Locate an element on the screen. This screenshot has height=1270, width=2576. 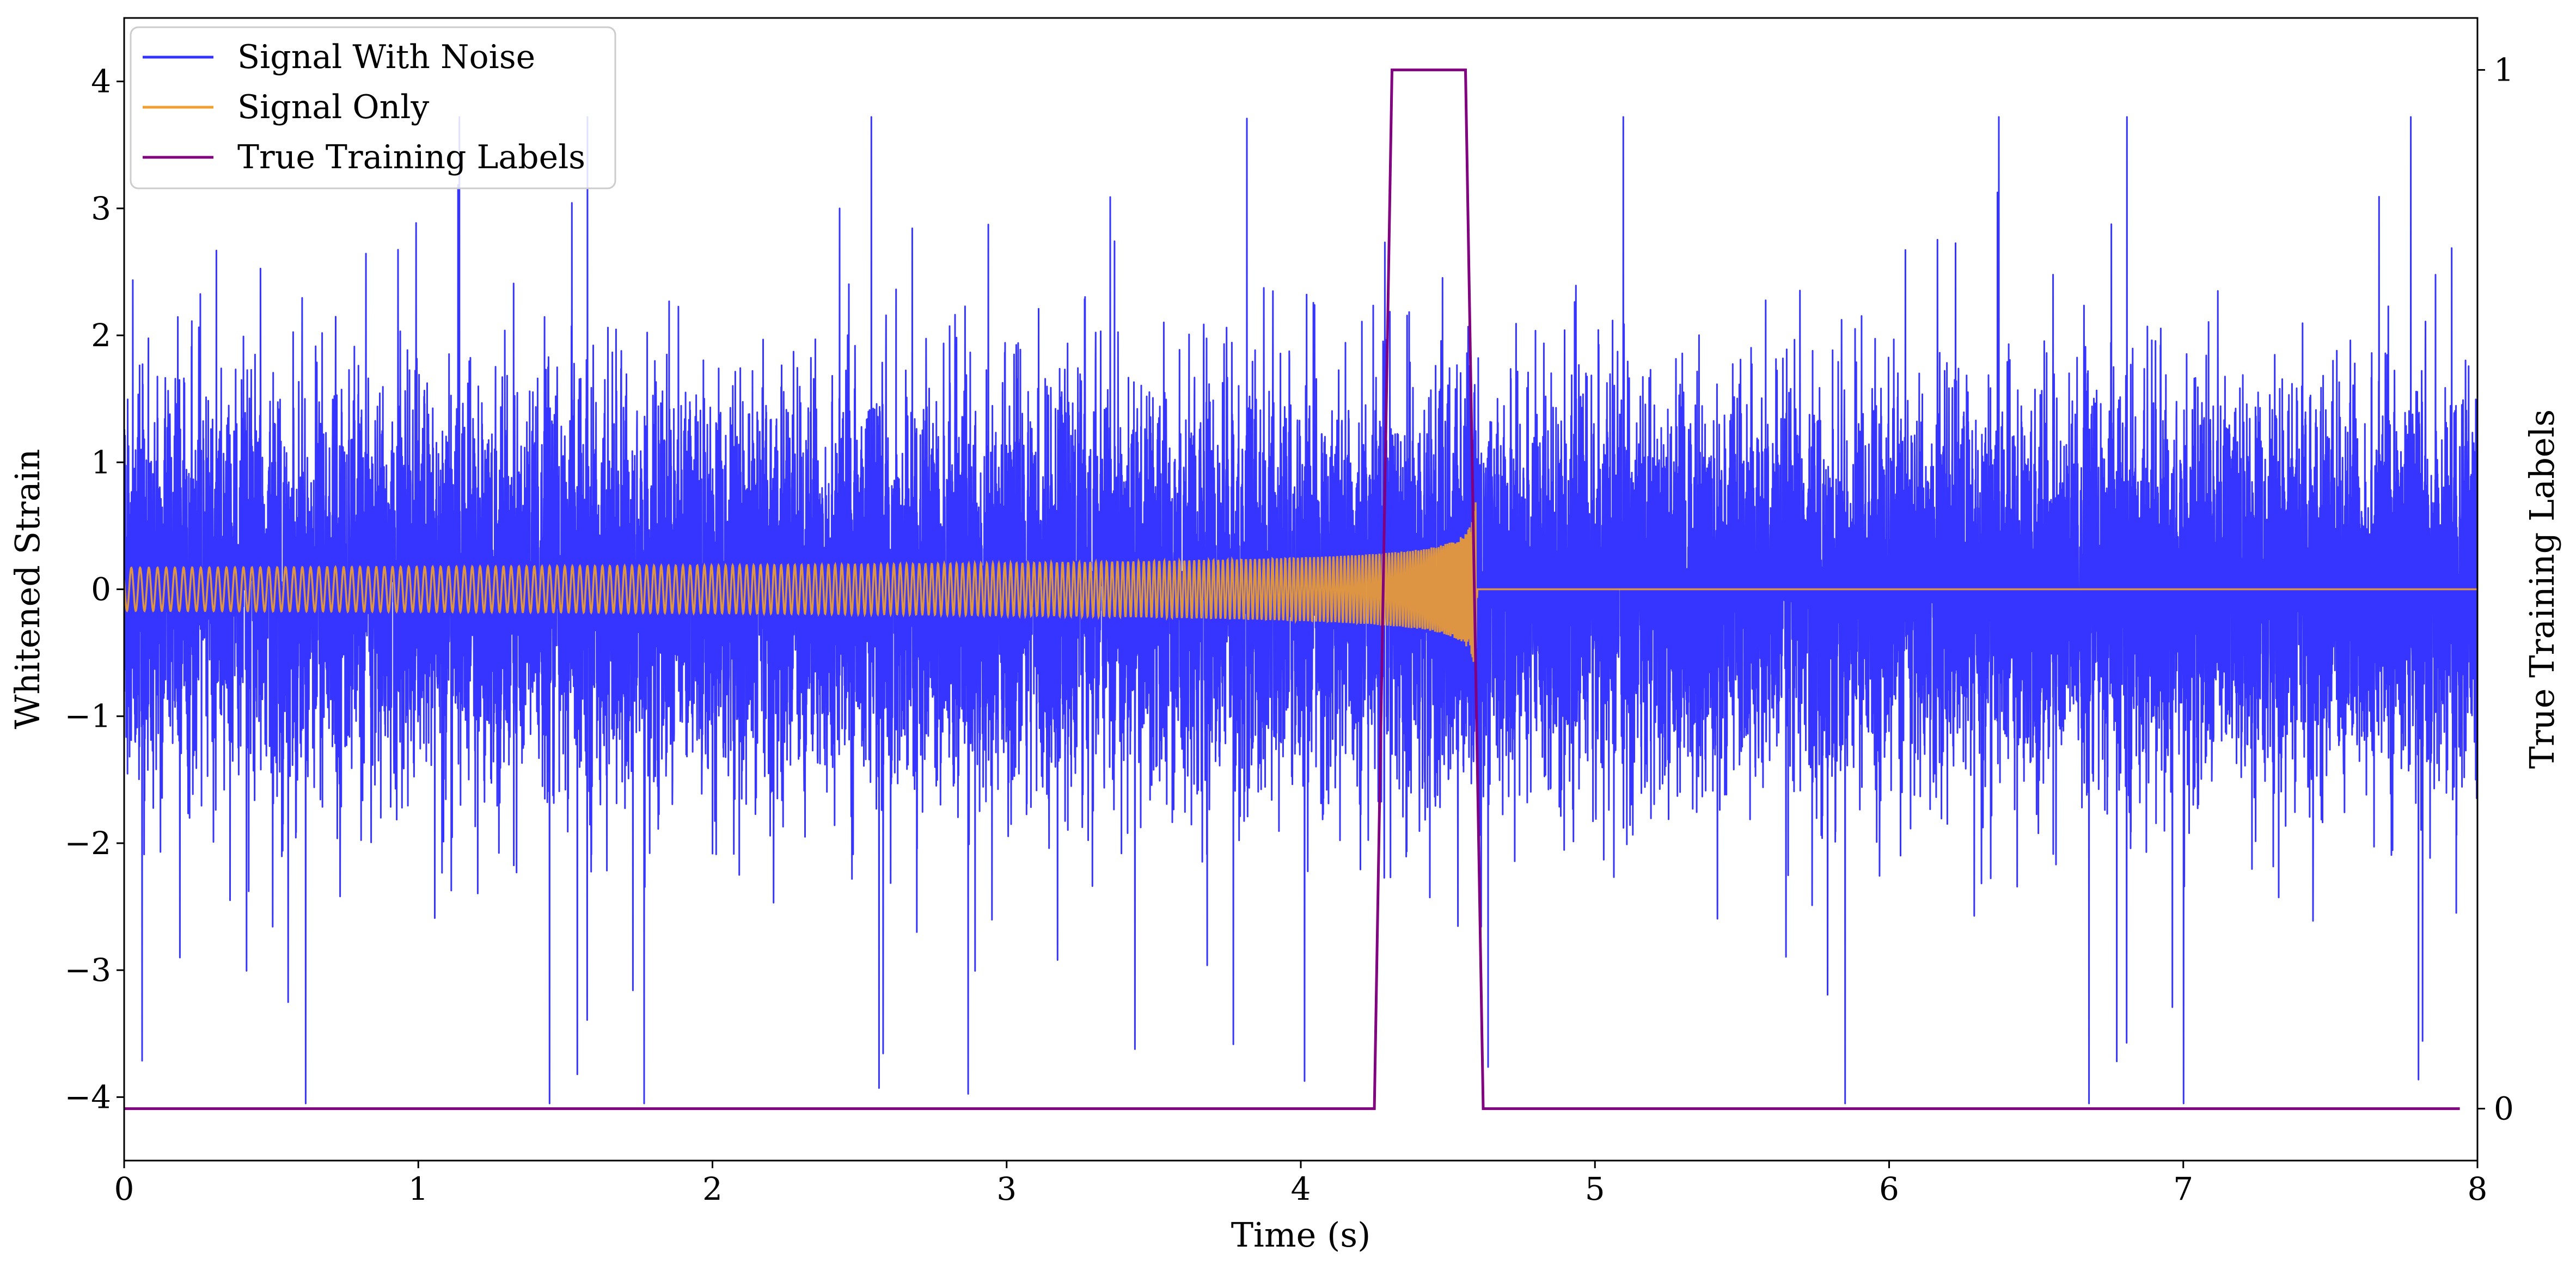
y-tick-label: 0 is located at coordinates (101, 589).